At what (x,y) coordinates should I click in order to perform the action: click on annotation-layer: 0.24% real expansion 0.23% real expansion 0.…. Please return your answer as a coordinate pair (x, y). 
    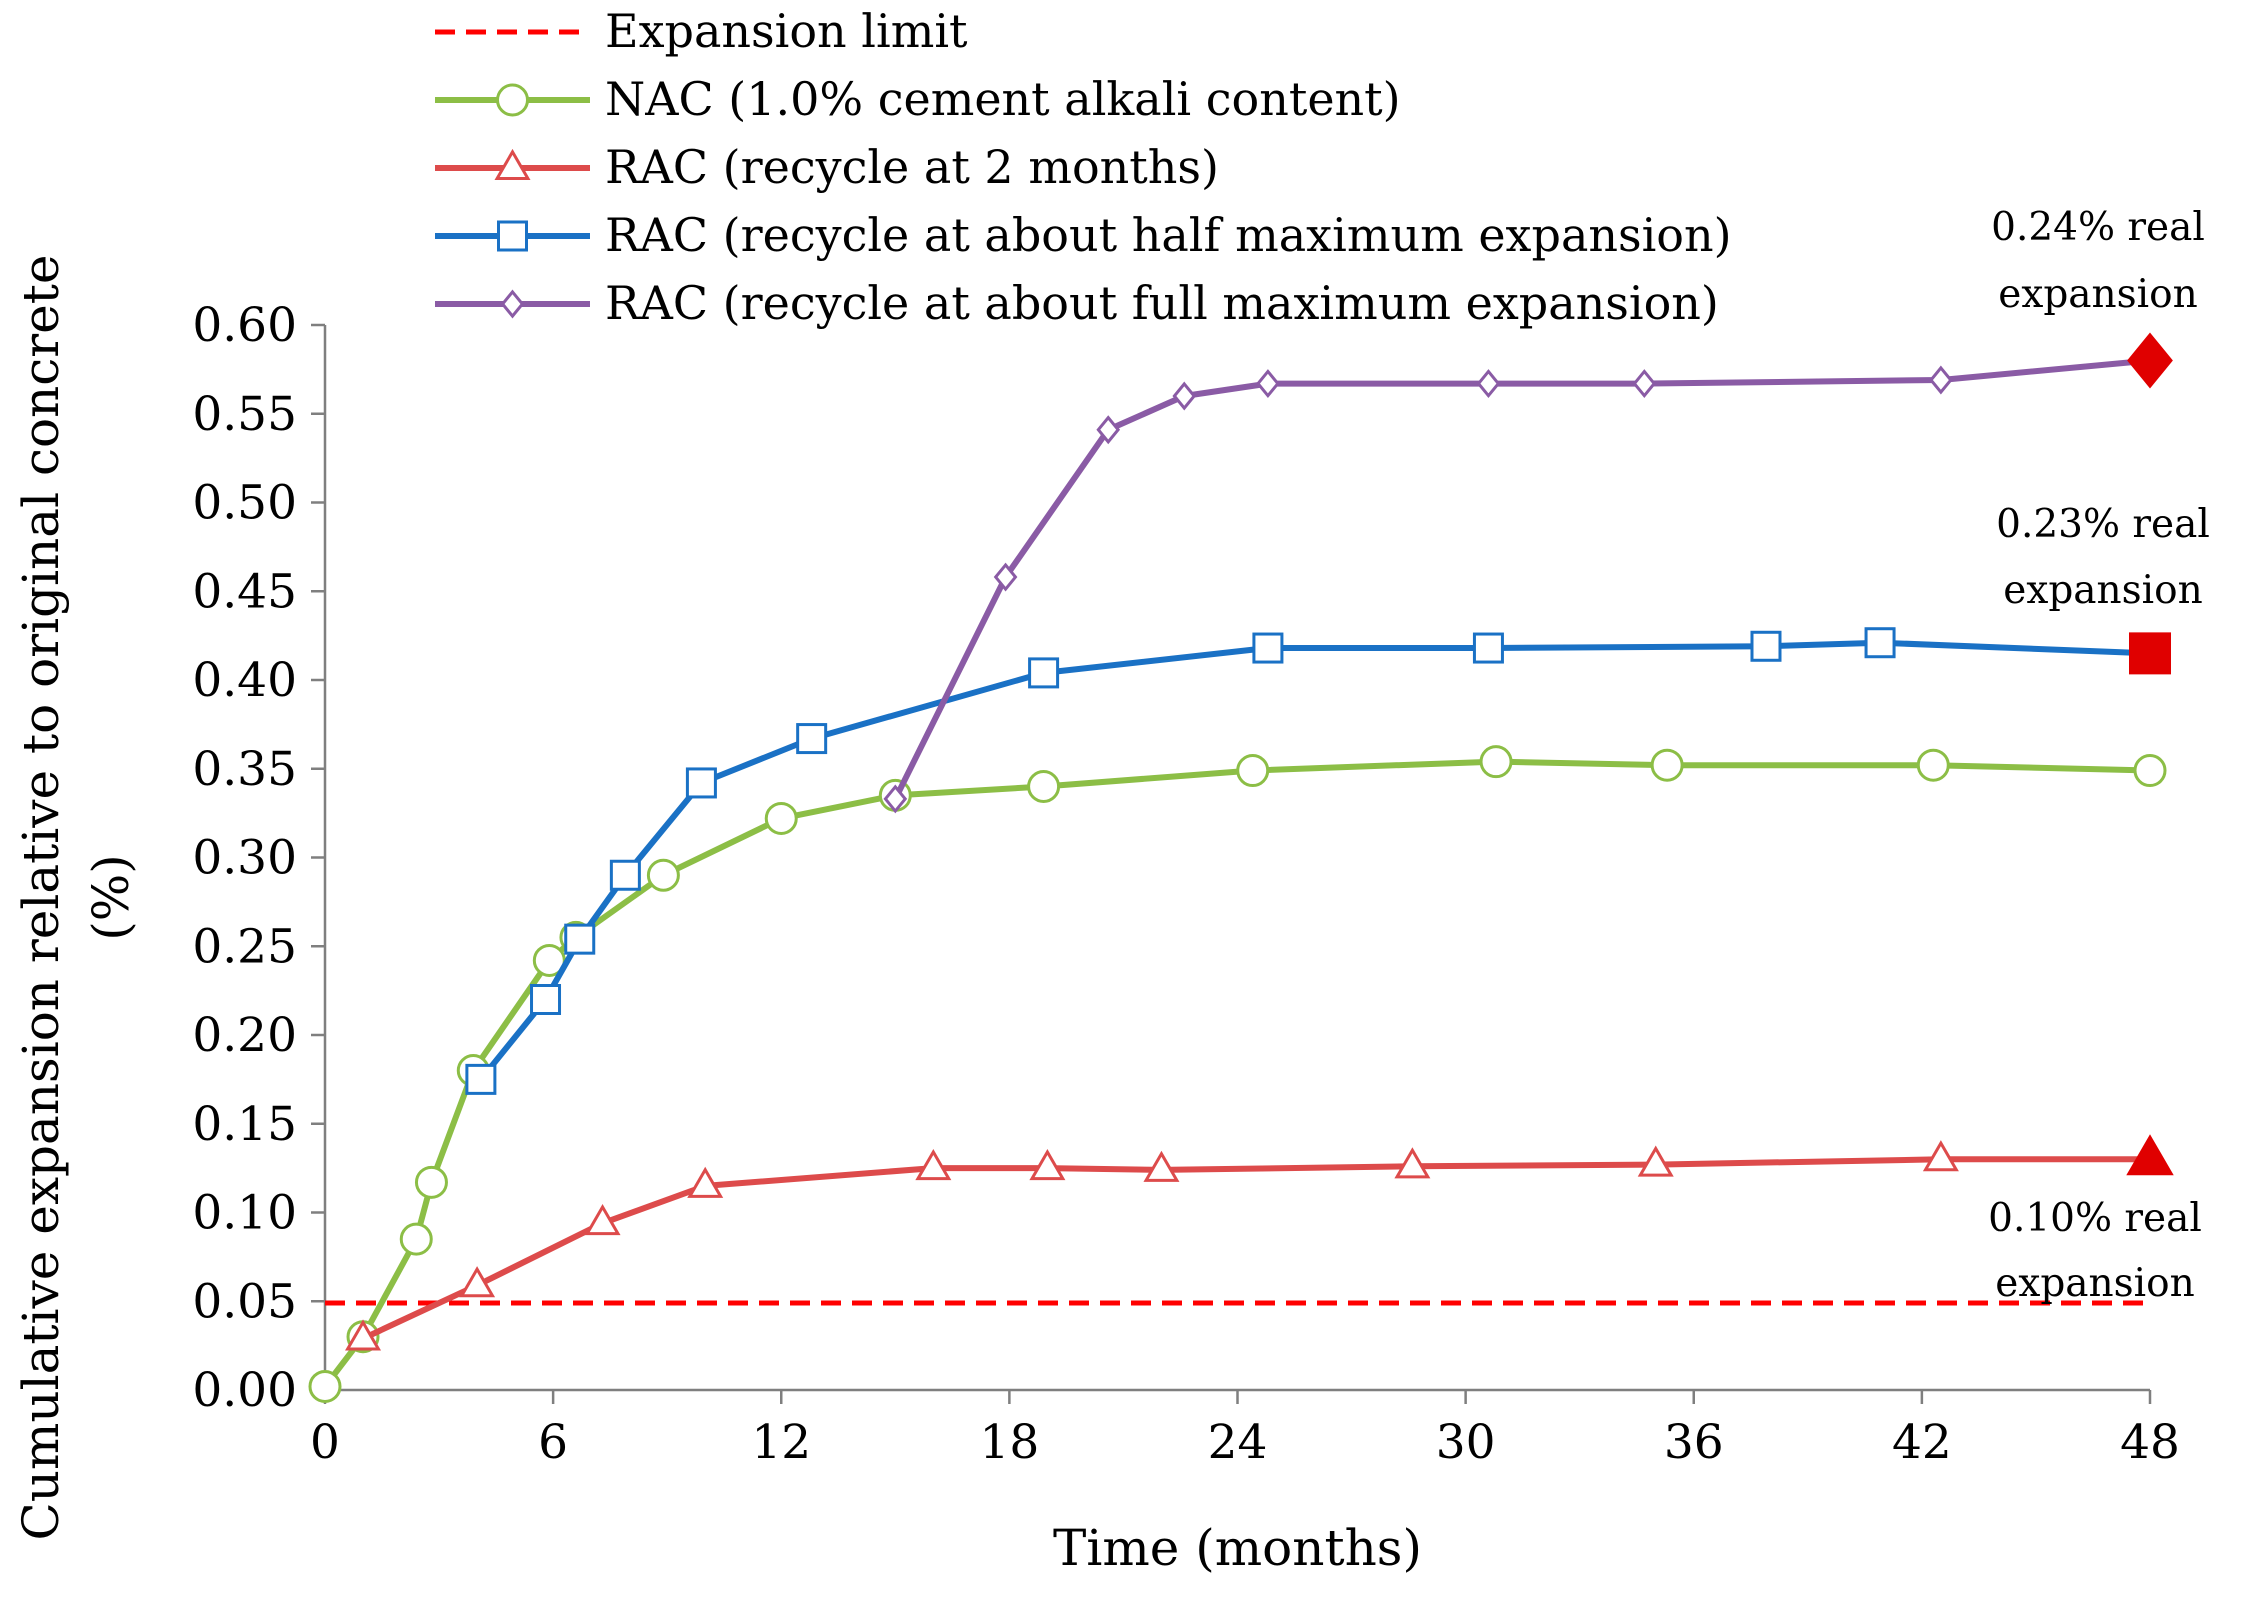
    Looking at the image, I should click on (2099, 755).